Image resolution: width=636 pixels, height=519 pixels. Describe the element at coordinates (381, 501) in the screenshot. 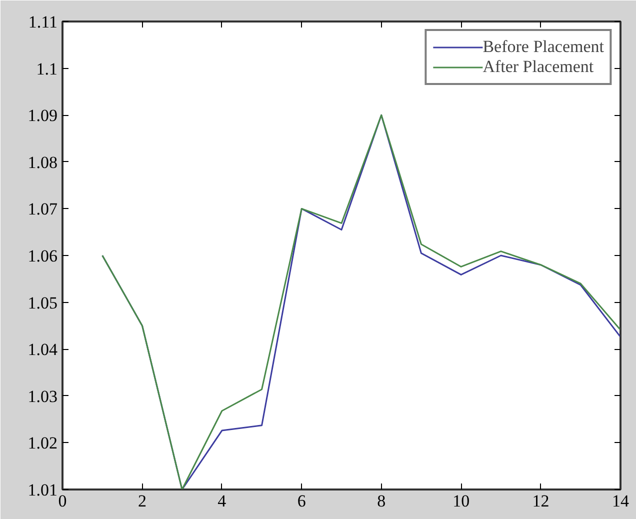

I see `x-tick-label: 8` at that location.